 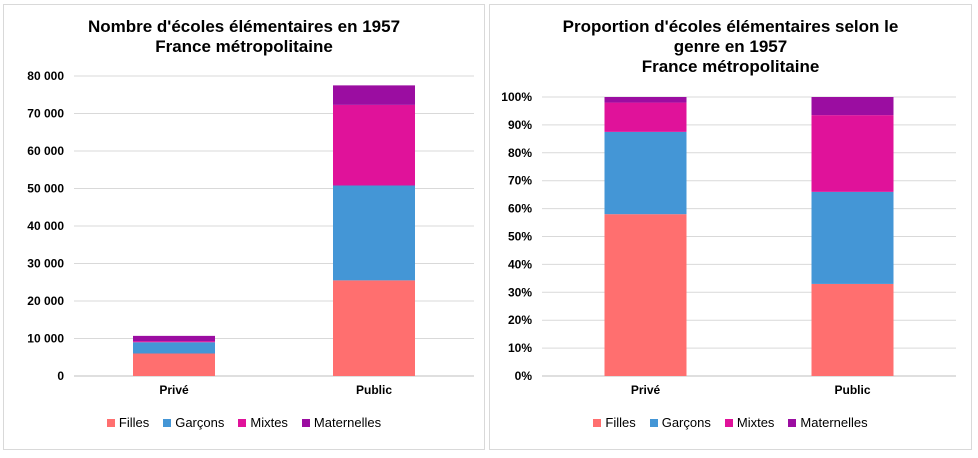 What do you see at coordinates (45, 114) in the screenshot?
I see `y-tick-label: 70 000` at bounding box center [45, 114].